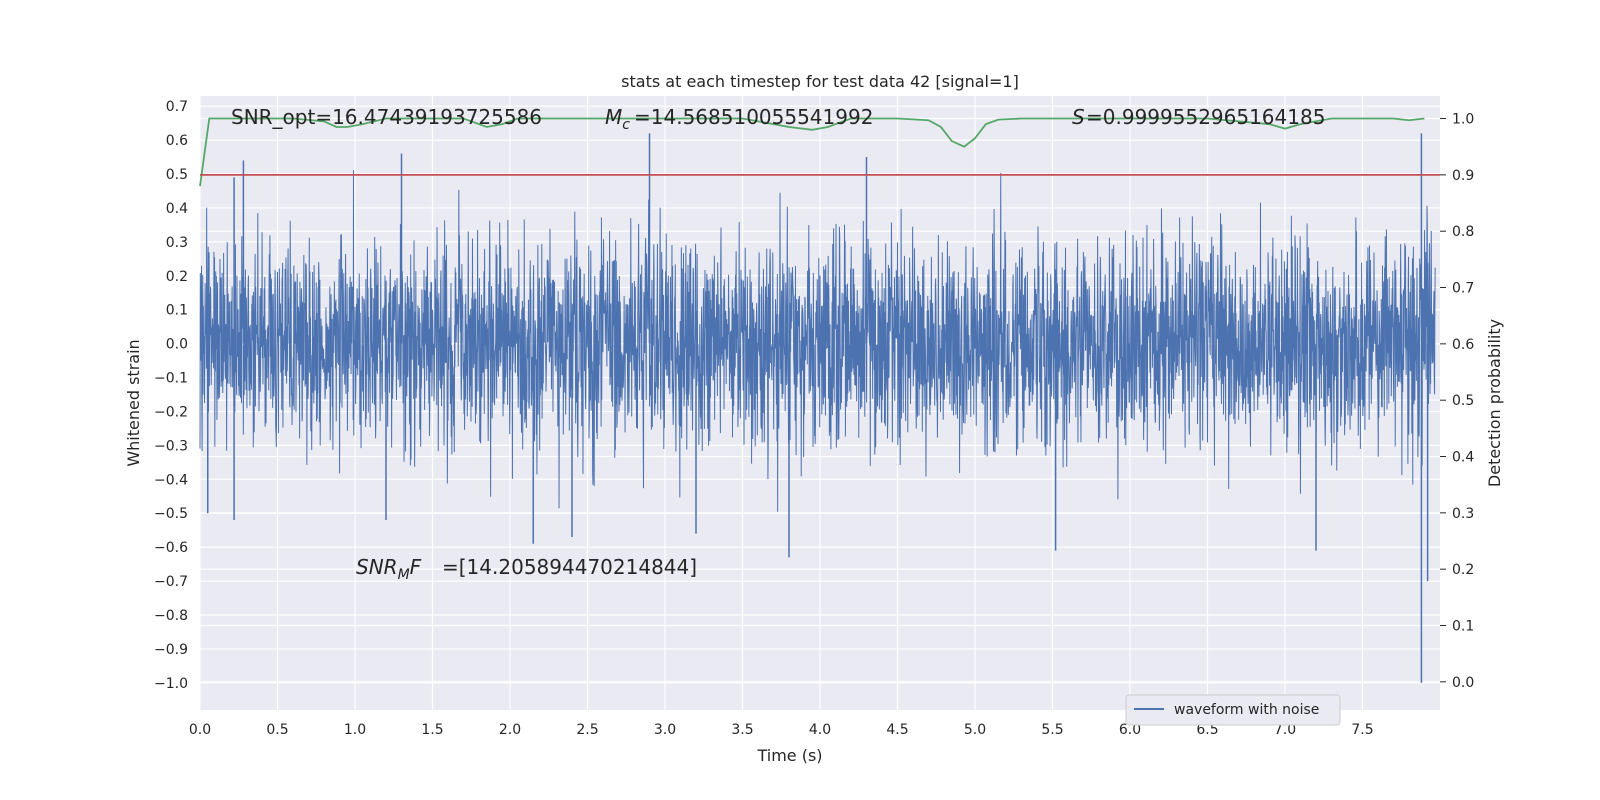  Describe the element at coordinates (1463, 401) in the screenshot. I see `y-right-tick-label: 0.5` at that location.